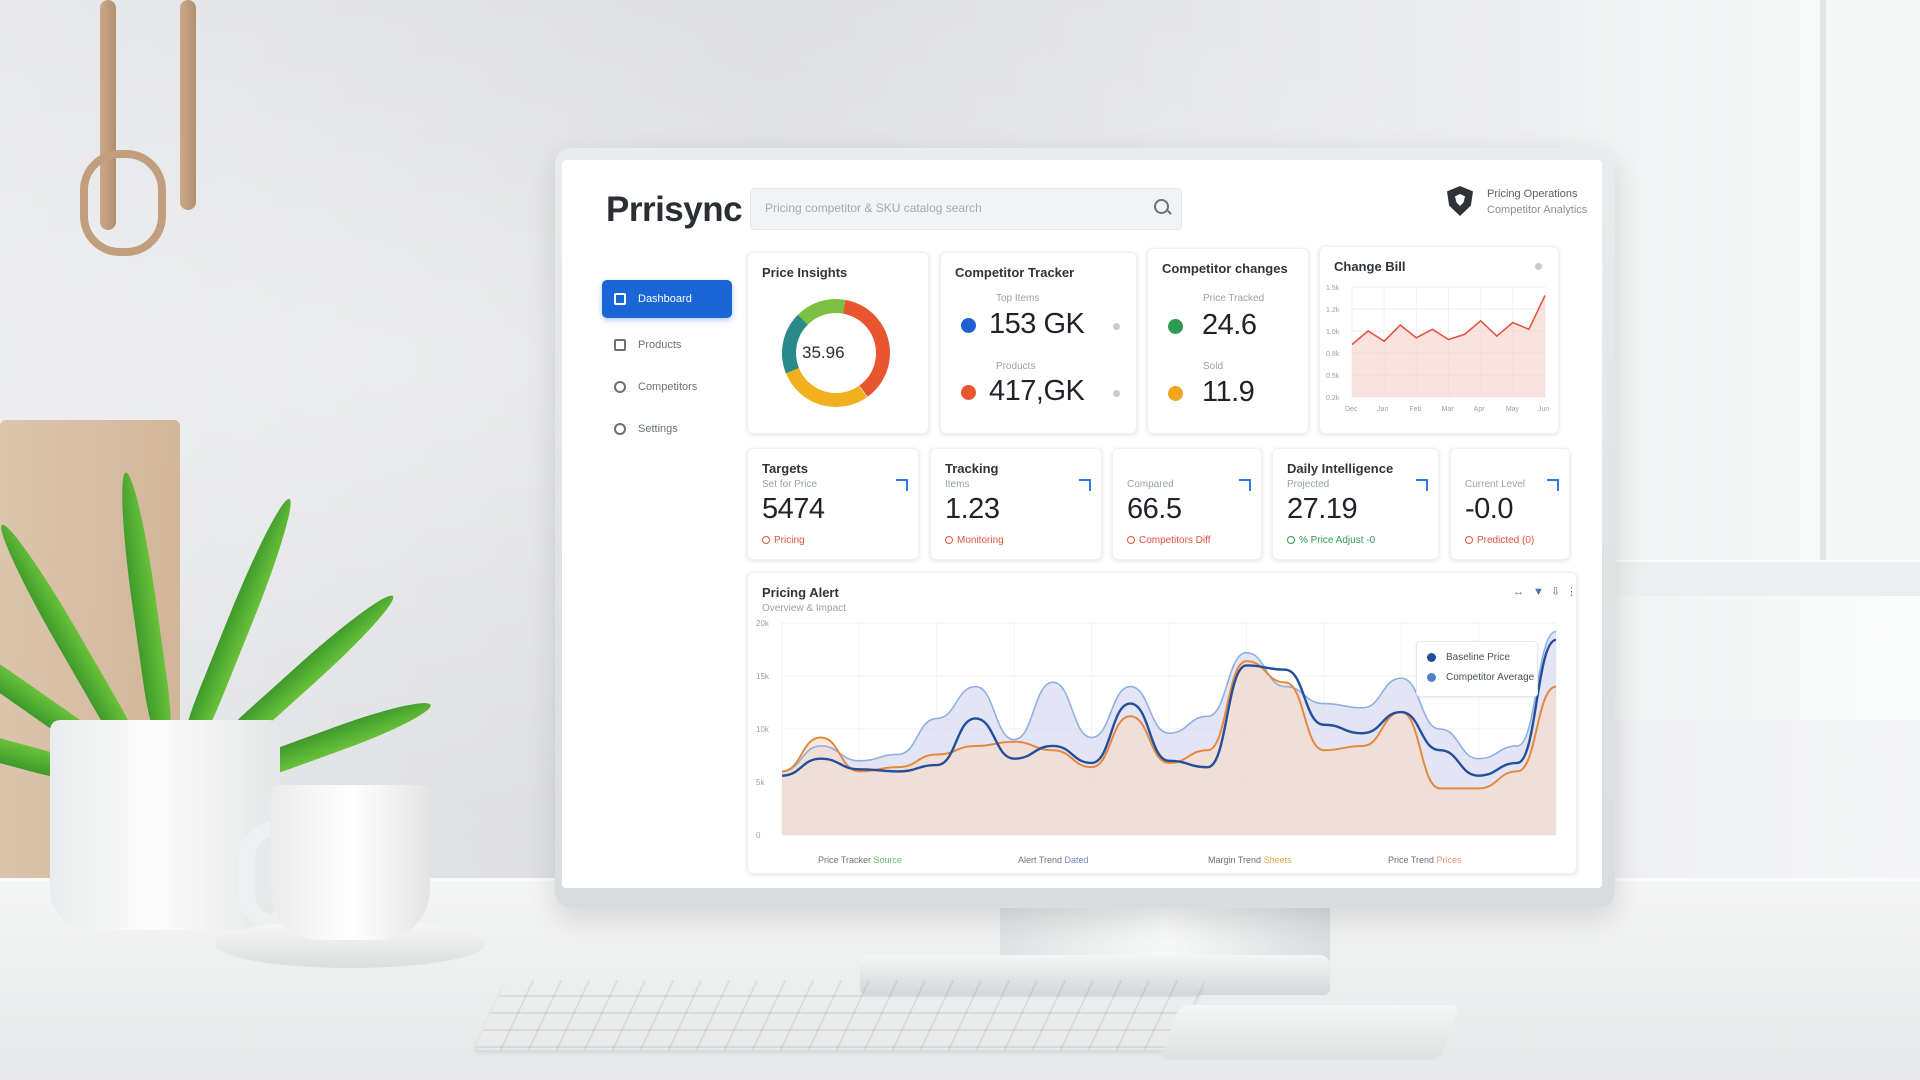 This screenshot has width=1920, height=1080. I want to click on legend-item: Baseline Price, so click(1468, 657).